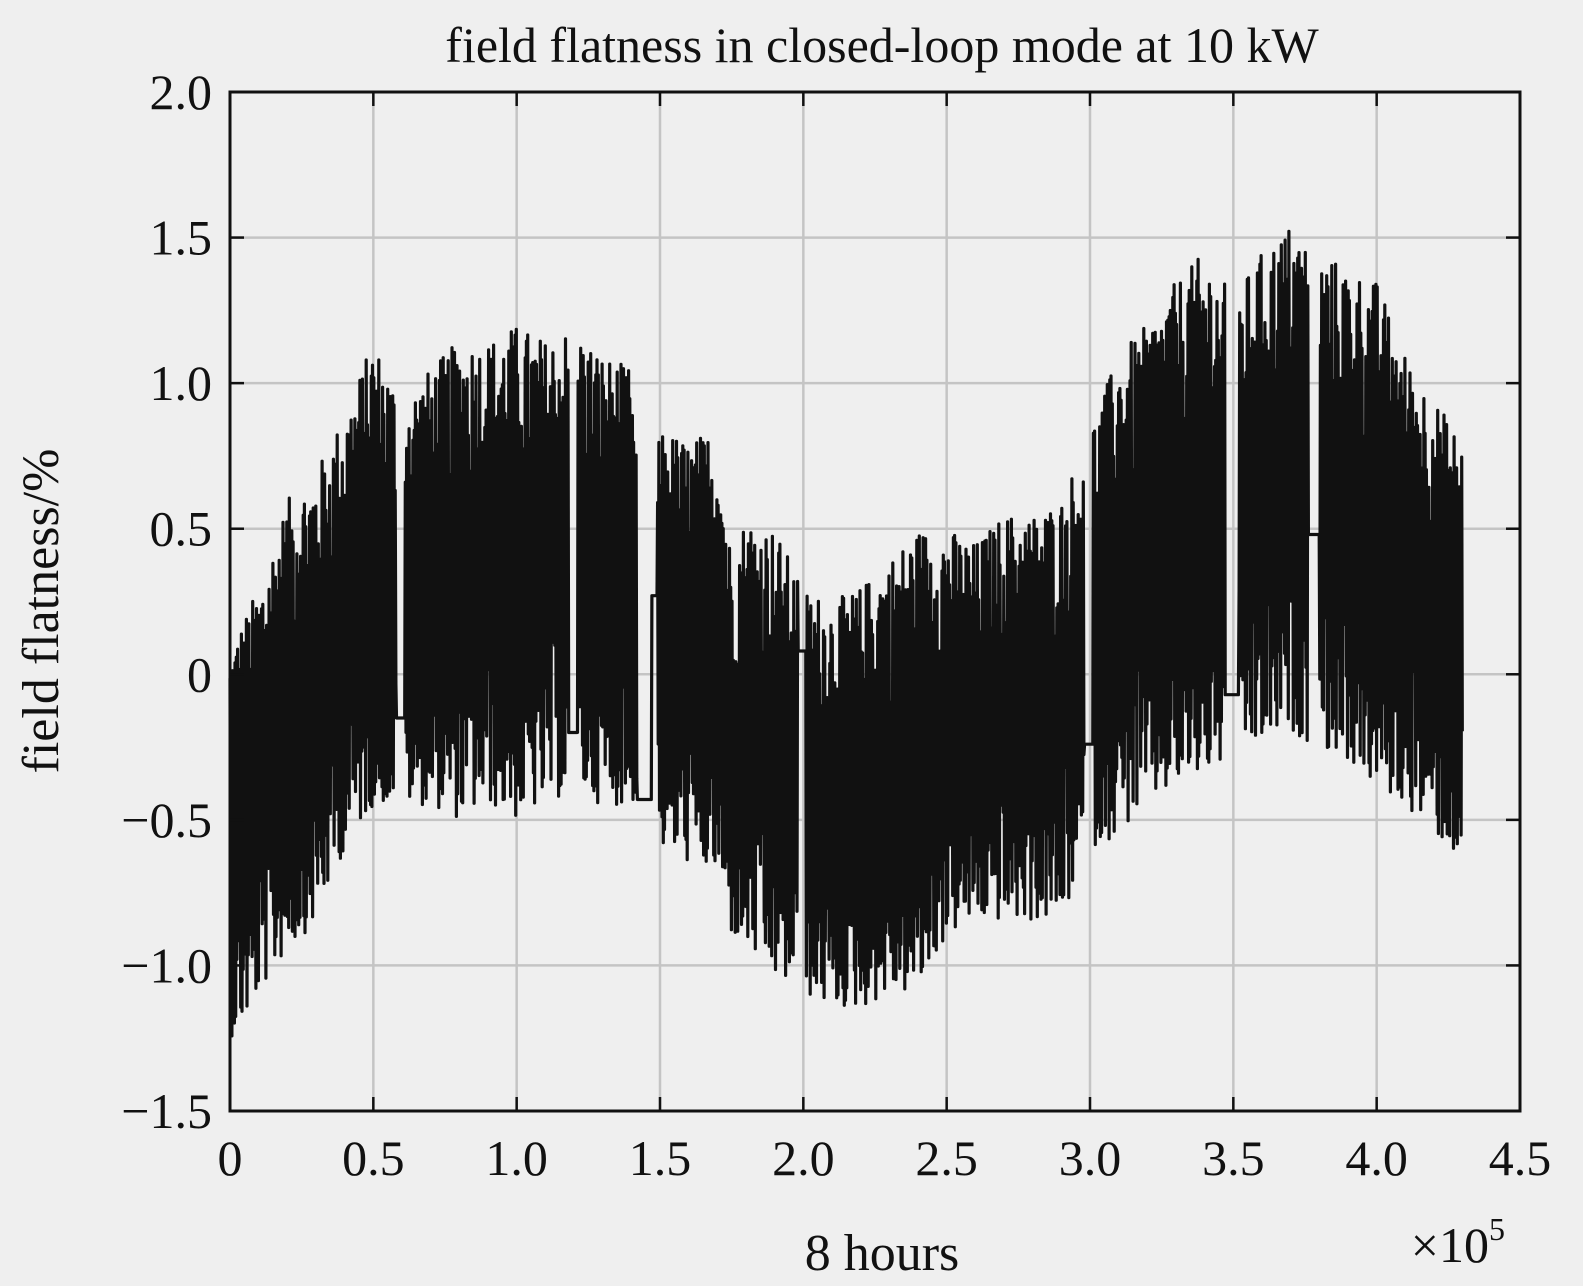 This screenshot has height=1286, width=1583. What do you see at coordinates (803, 1158) in the screenshot?
I see `x-tick-label: 2.0` at bounding box center [803, 1158].